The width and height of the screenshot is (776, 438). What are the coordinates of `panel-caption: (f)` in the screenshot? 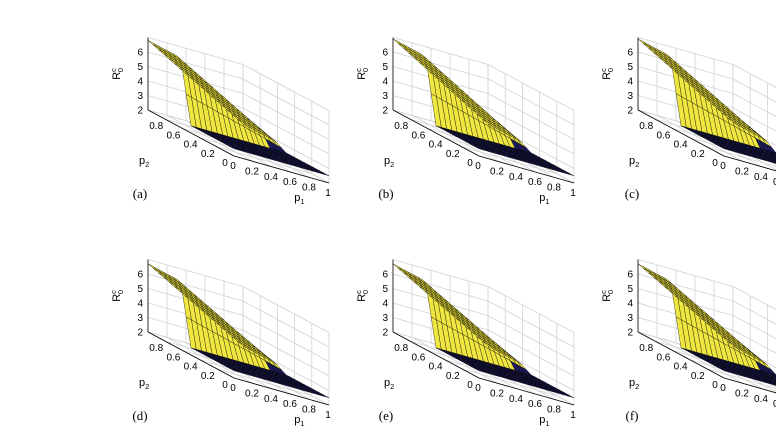 It's located at (632, 415).